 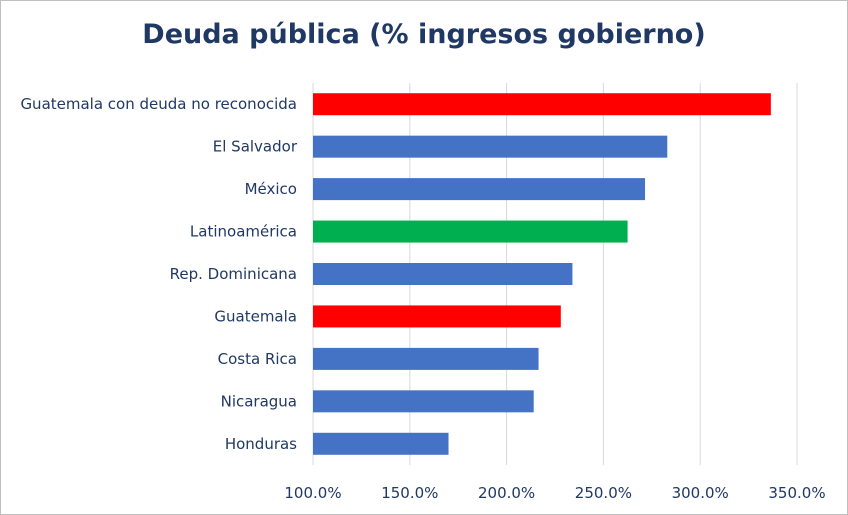 What do you see at coordinates (409, 493) in the screenshot?
I see `x-tick-label: 150.0%` at bounding box center [409, 493].